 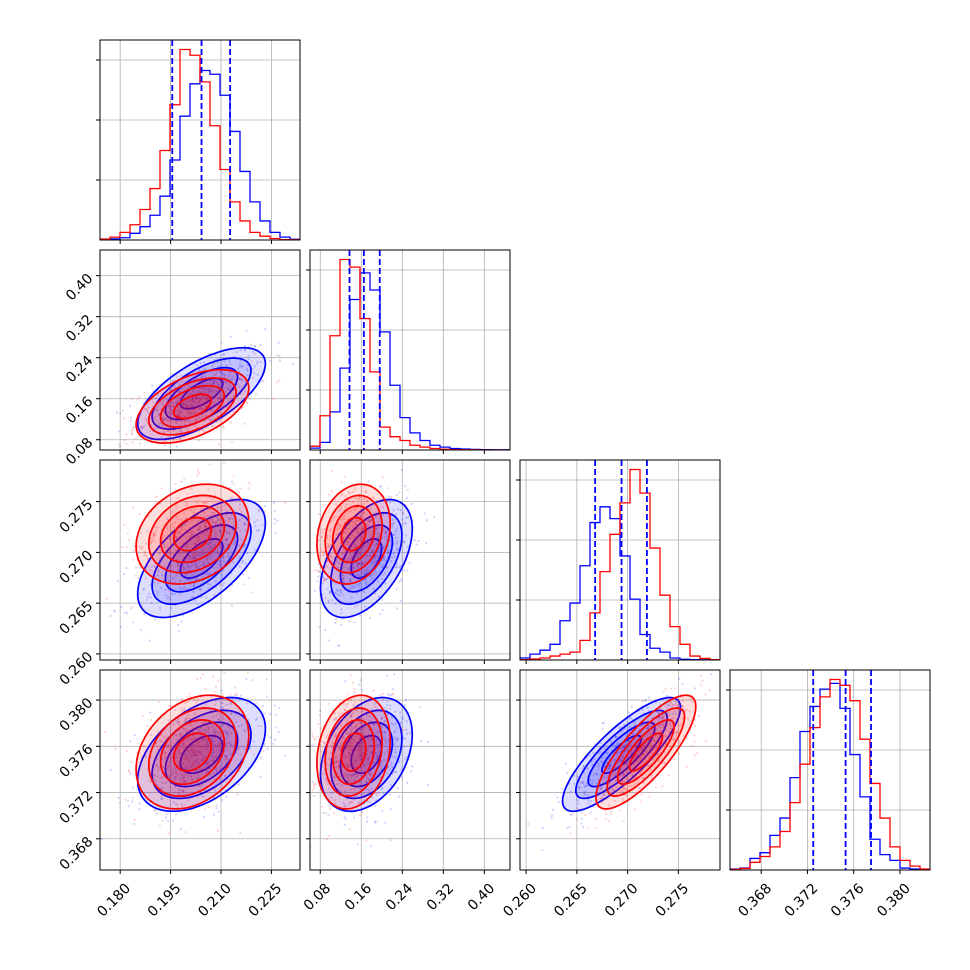 What do you see at coordinates (520, 901) in the screenshot?
I see `x-tick-label: 0.260` at bounding box center [520, 901].